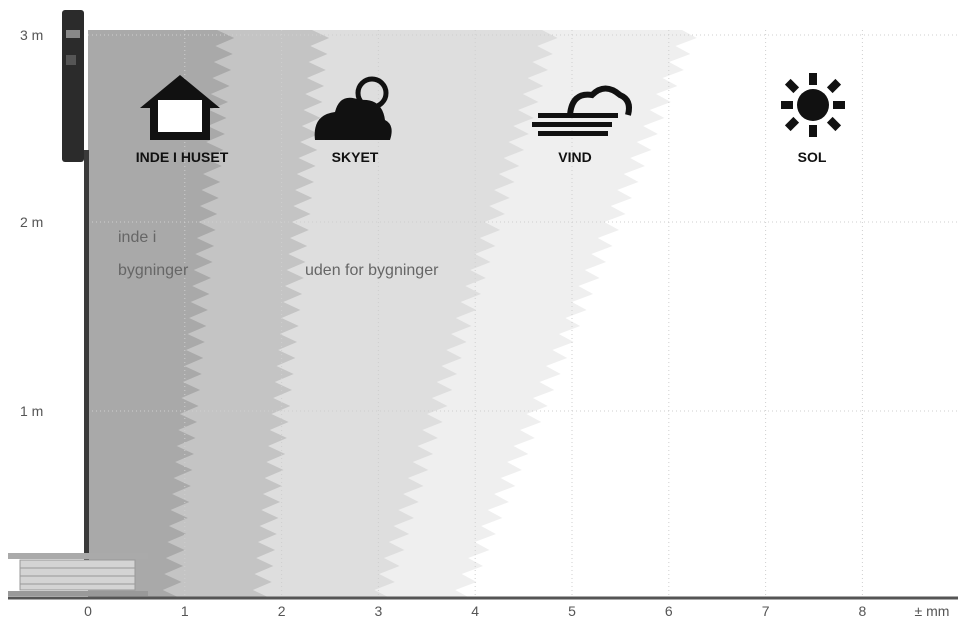 This screenshot has height=621, width=958. I want to click on pole, so click(86, 355).